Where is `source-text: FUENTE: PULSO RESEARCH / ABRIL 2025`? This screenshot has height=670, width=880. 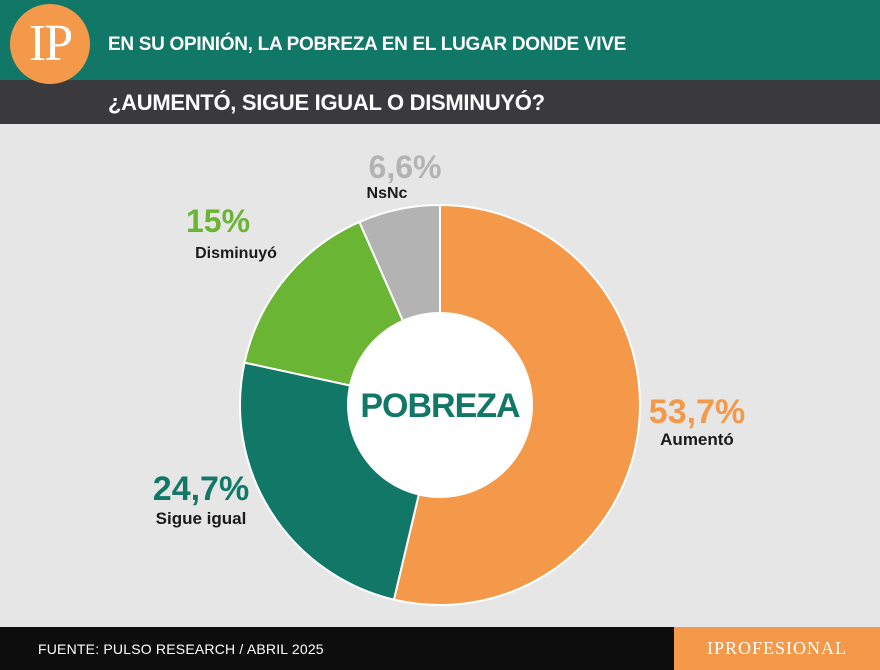 source-text: FUENTE: PULSO RESEARCH / ABRIL 2025 is located at coordinates (181, 649).